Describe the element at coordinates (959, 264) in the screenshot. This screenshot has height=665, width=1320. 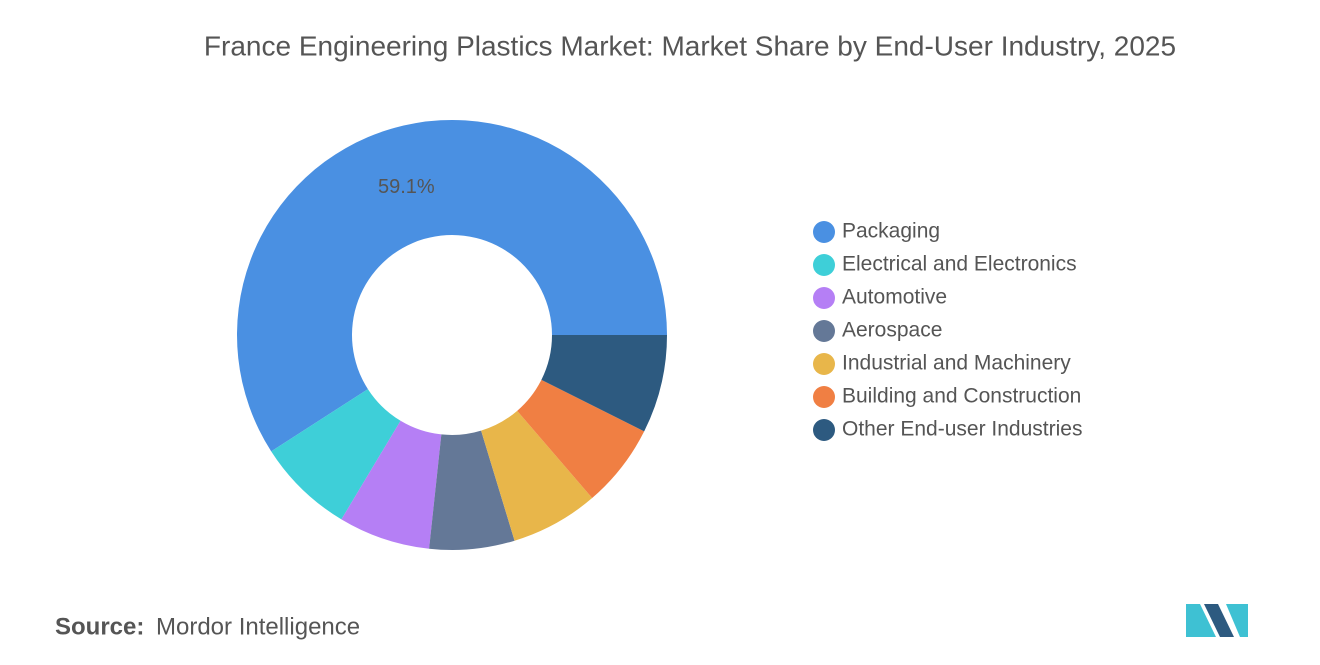
I see `legend-label: Electrical and Electronics` at that location.